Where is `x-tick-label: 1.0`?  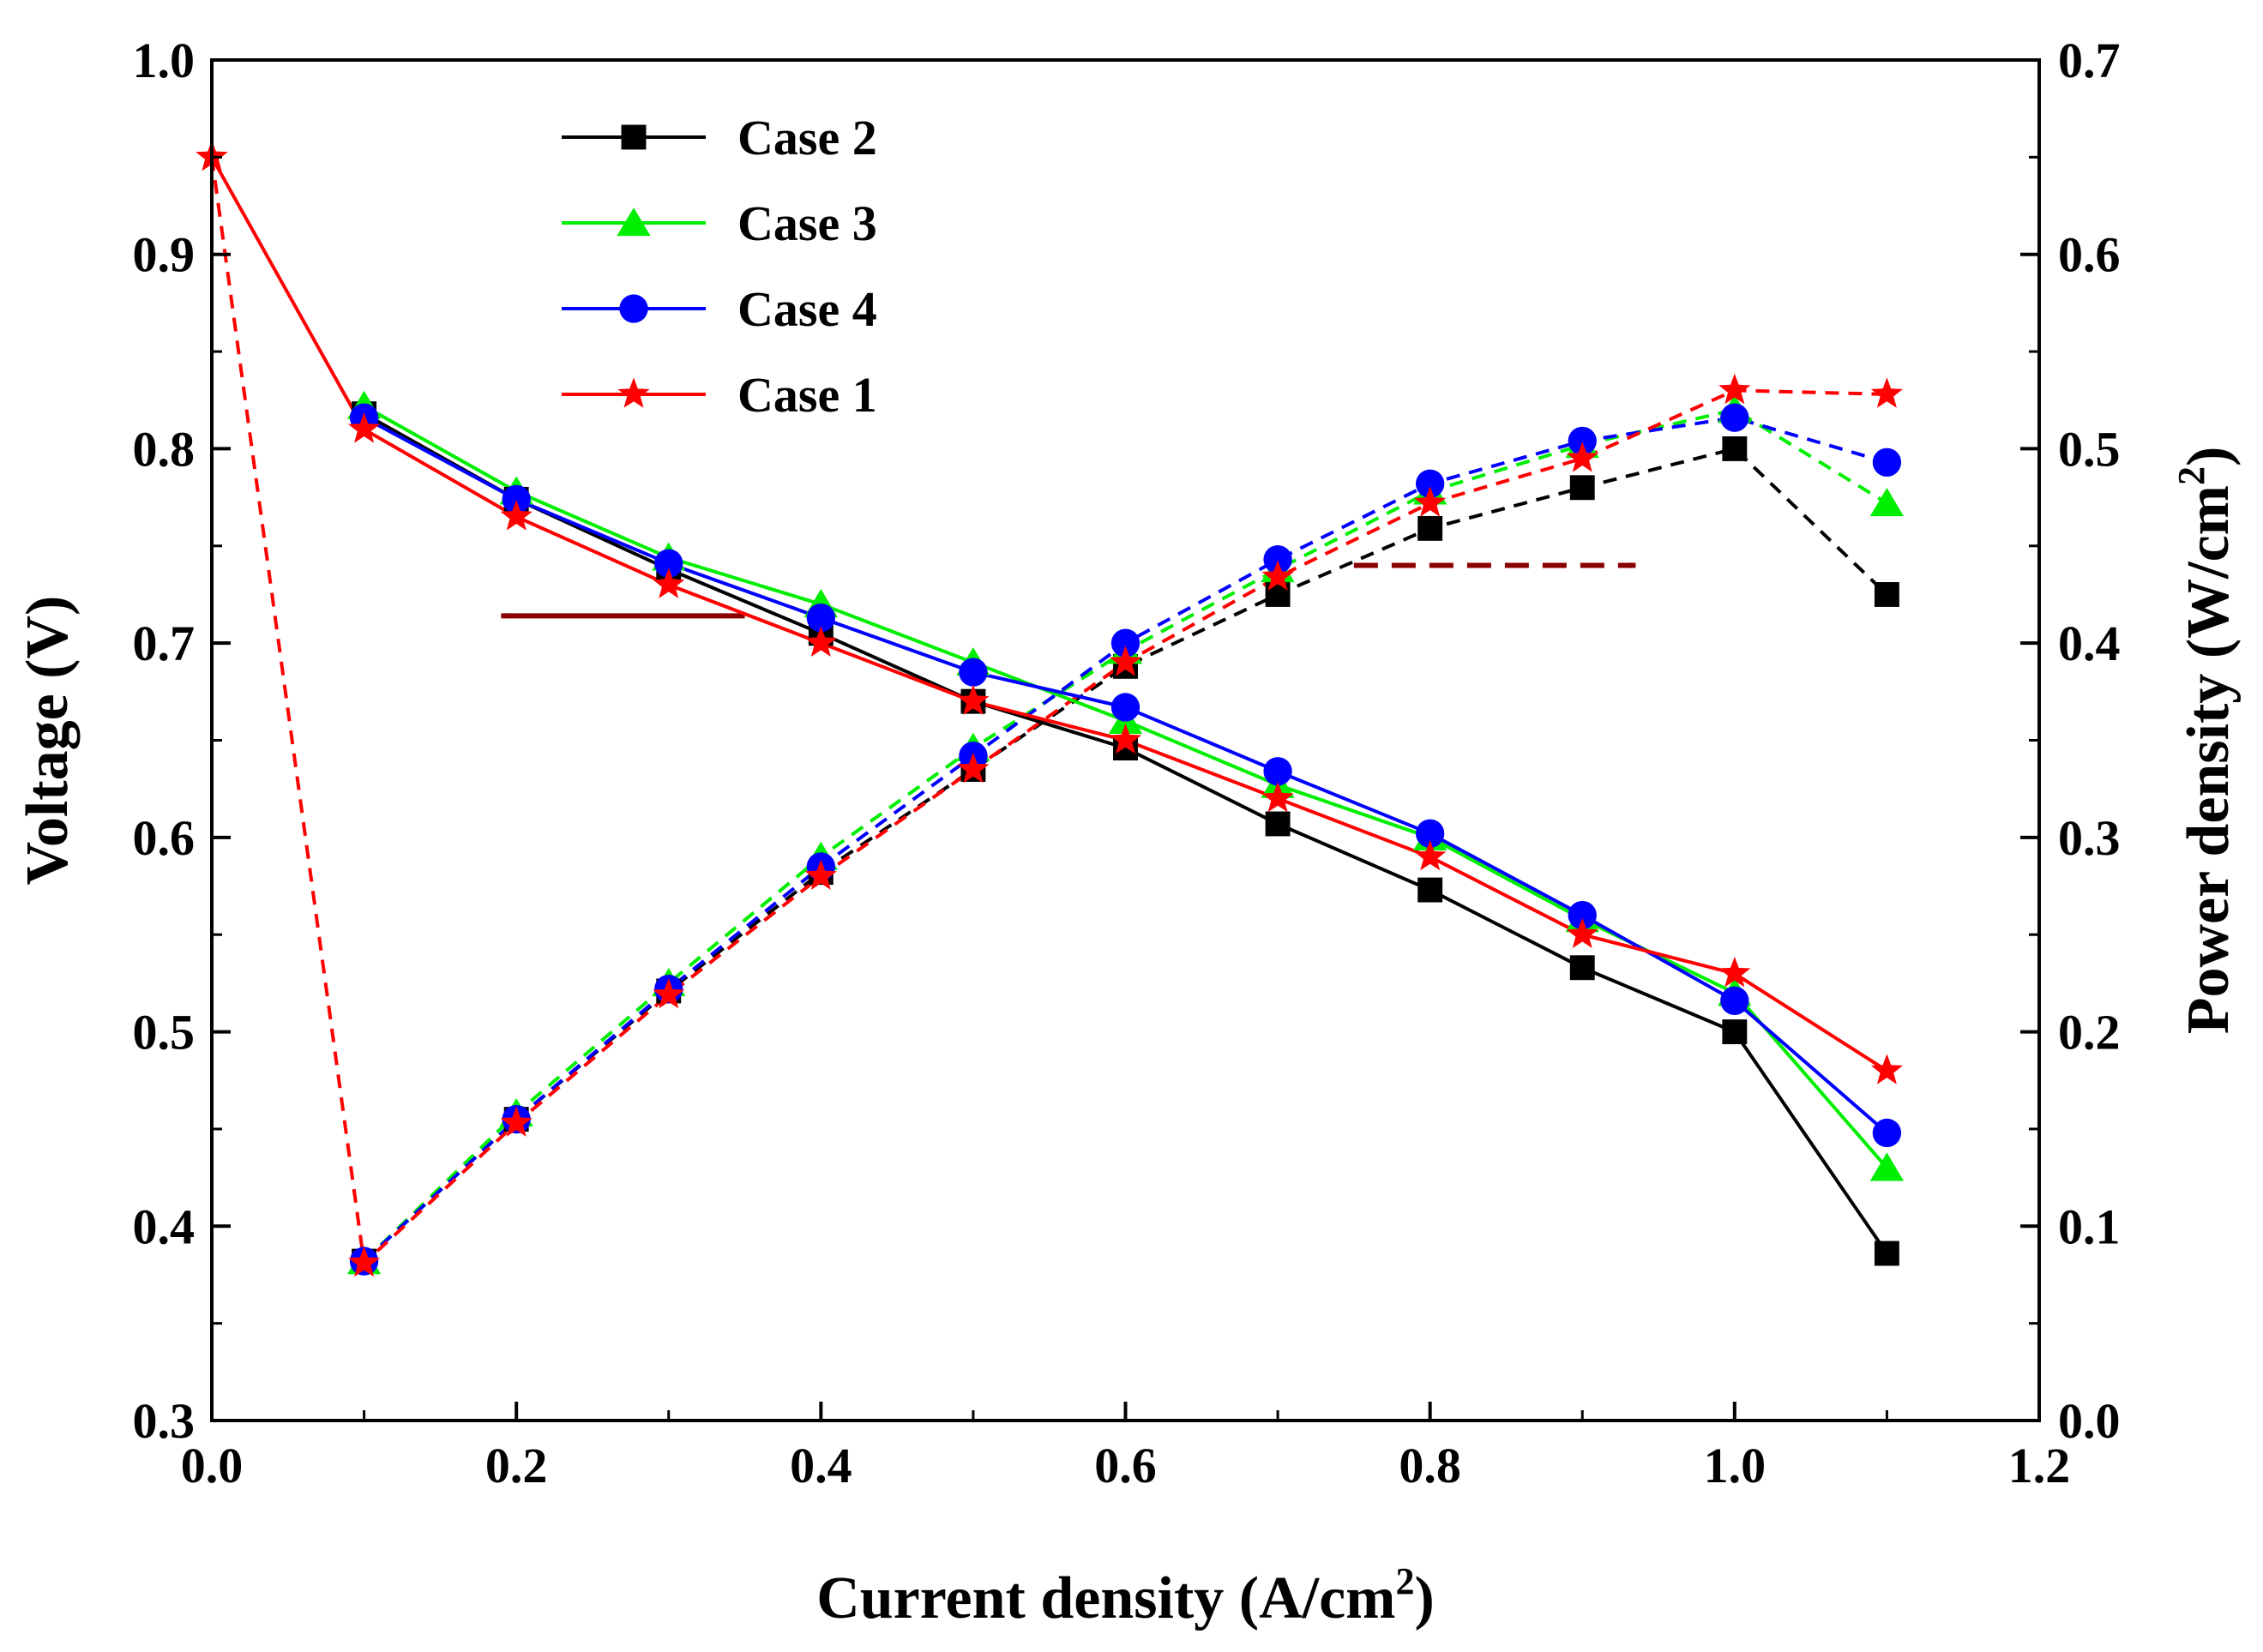
x-tick-label: 1.0 is located at coordinates (1735, 1465).